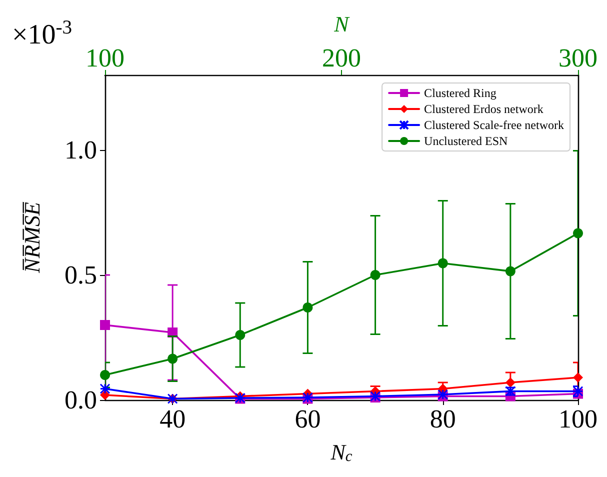  Describe the element at coordinates (105, 58) in the screenshot. I see `x2-tick-label: 100` at that location.